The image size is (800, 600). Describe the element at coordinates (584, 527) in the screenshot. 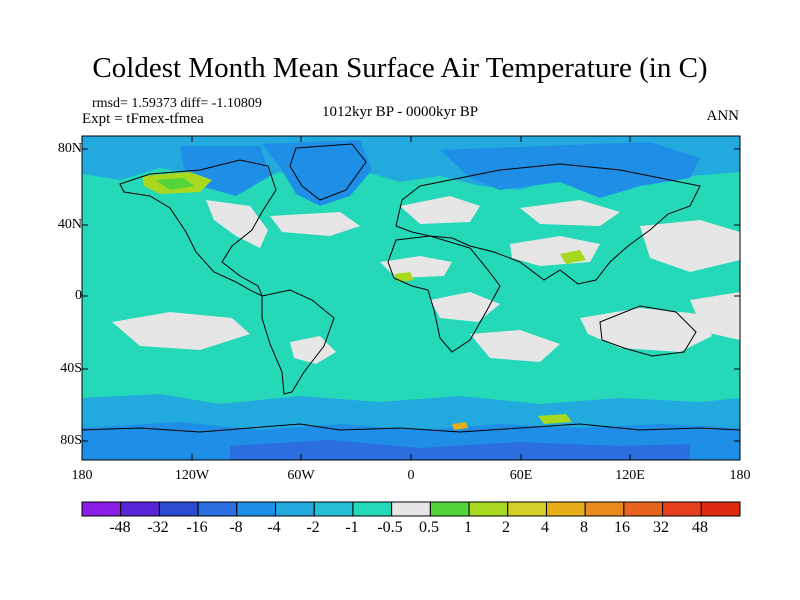

I see `colorbar-label: 8` at that location.